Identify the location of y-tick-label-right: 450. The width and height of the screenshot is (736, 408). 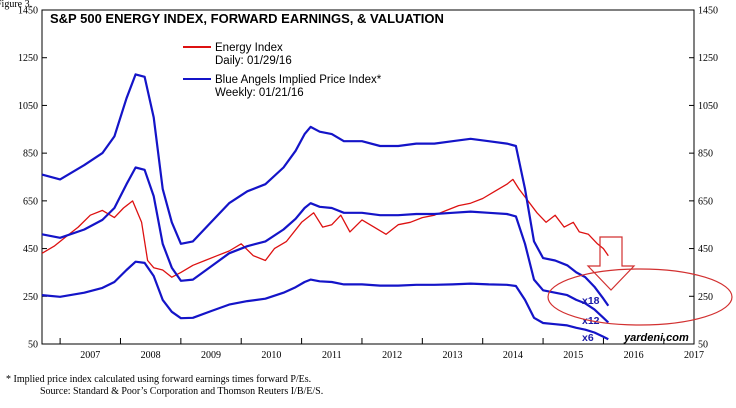
(705, 249).